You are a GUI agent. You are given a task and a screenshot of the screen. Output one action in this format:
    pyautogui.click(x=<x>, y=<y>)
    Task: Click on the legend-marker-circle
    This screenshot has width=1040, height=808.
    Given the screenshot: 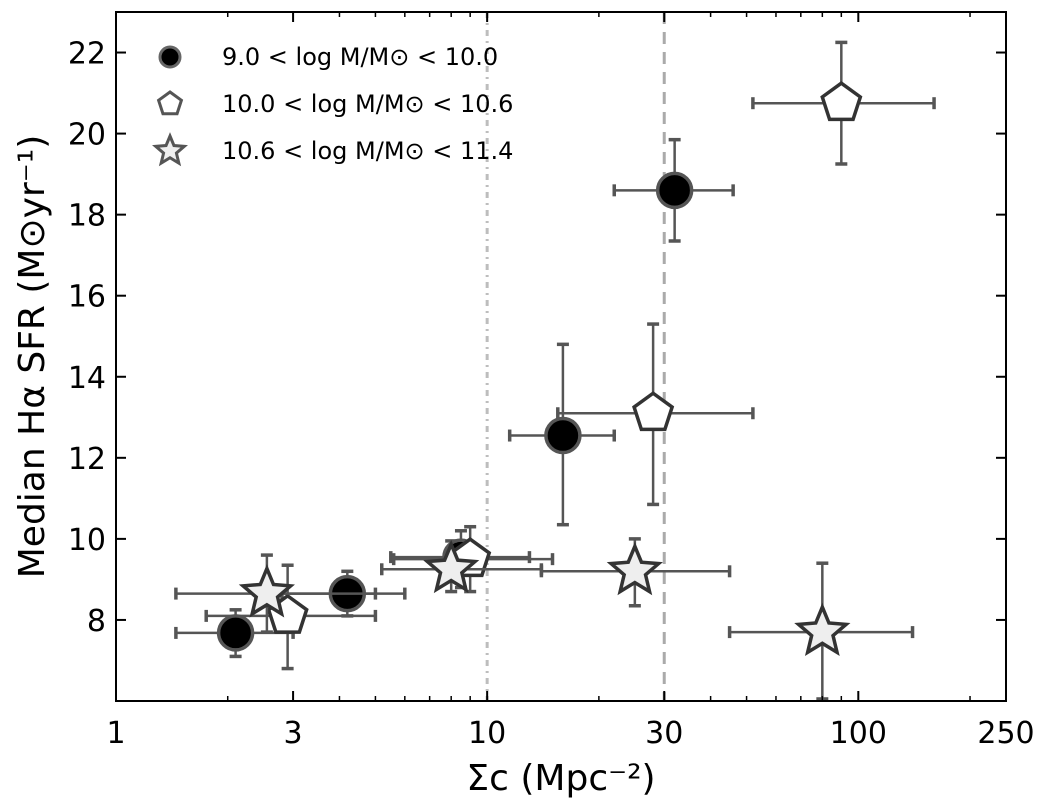 What is the action you would take?
    pyautogui.click(x=170, y=57)
    